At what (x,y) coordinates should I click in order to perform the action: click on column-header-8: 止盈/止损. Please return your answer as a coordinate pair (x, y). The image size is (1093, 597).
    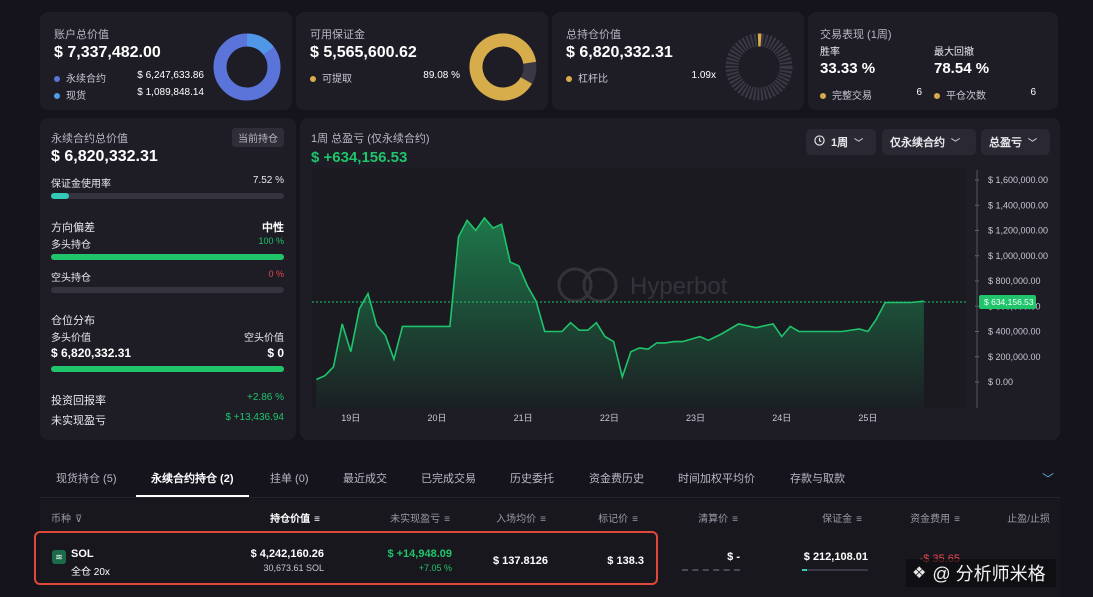
    Looking at the image, I should click on (1015, 517).